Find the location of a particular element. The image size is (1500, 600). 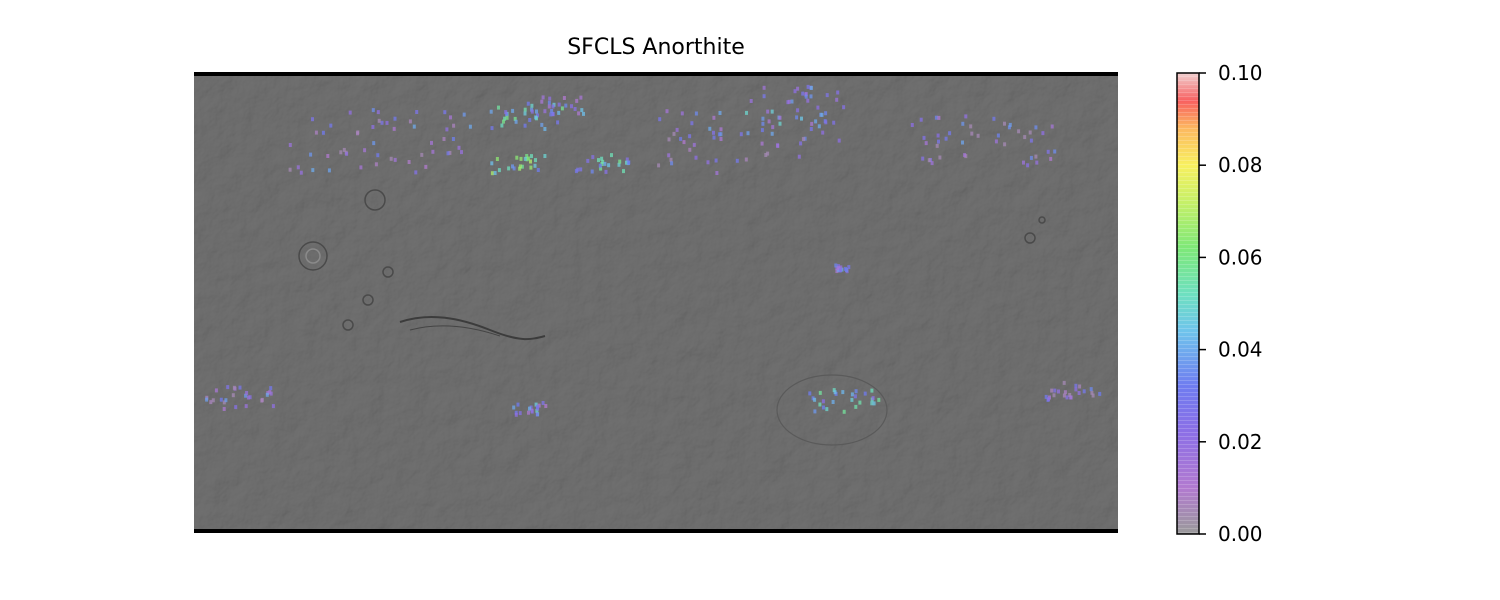

canyon-feature is located at coordinates (472, 328).